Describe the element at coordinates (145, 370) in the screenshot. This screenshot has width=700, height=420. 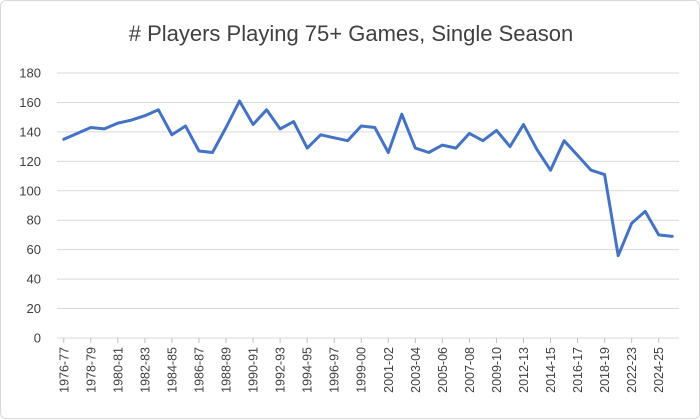
I see `x-tick-label: 1982-83` at that location.